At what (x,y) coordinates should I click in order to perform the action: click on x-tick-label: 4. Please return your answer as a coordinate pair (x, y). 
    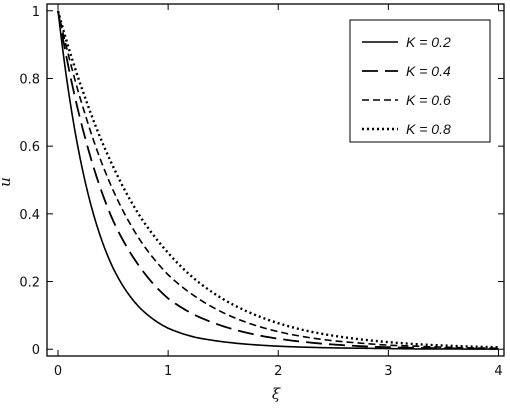
    Looking at the image, I should click on (498, 371).